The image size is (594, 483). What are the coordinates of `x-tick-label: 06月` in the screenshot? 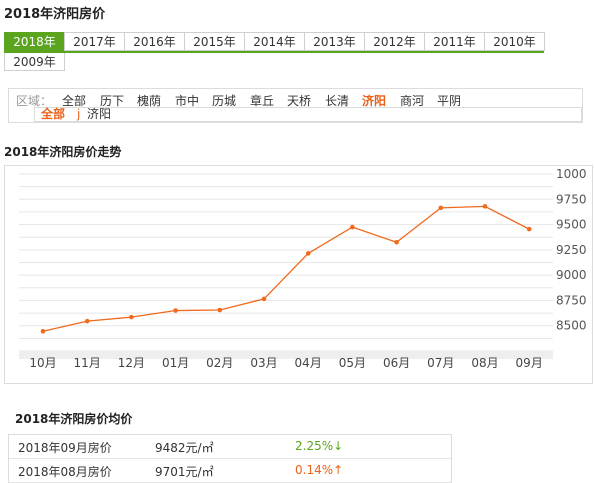 It's located at (396, 363).